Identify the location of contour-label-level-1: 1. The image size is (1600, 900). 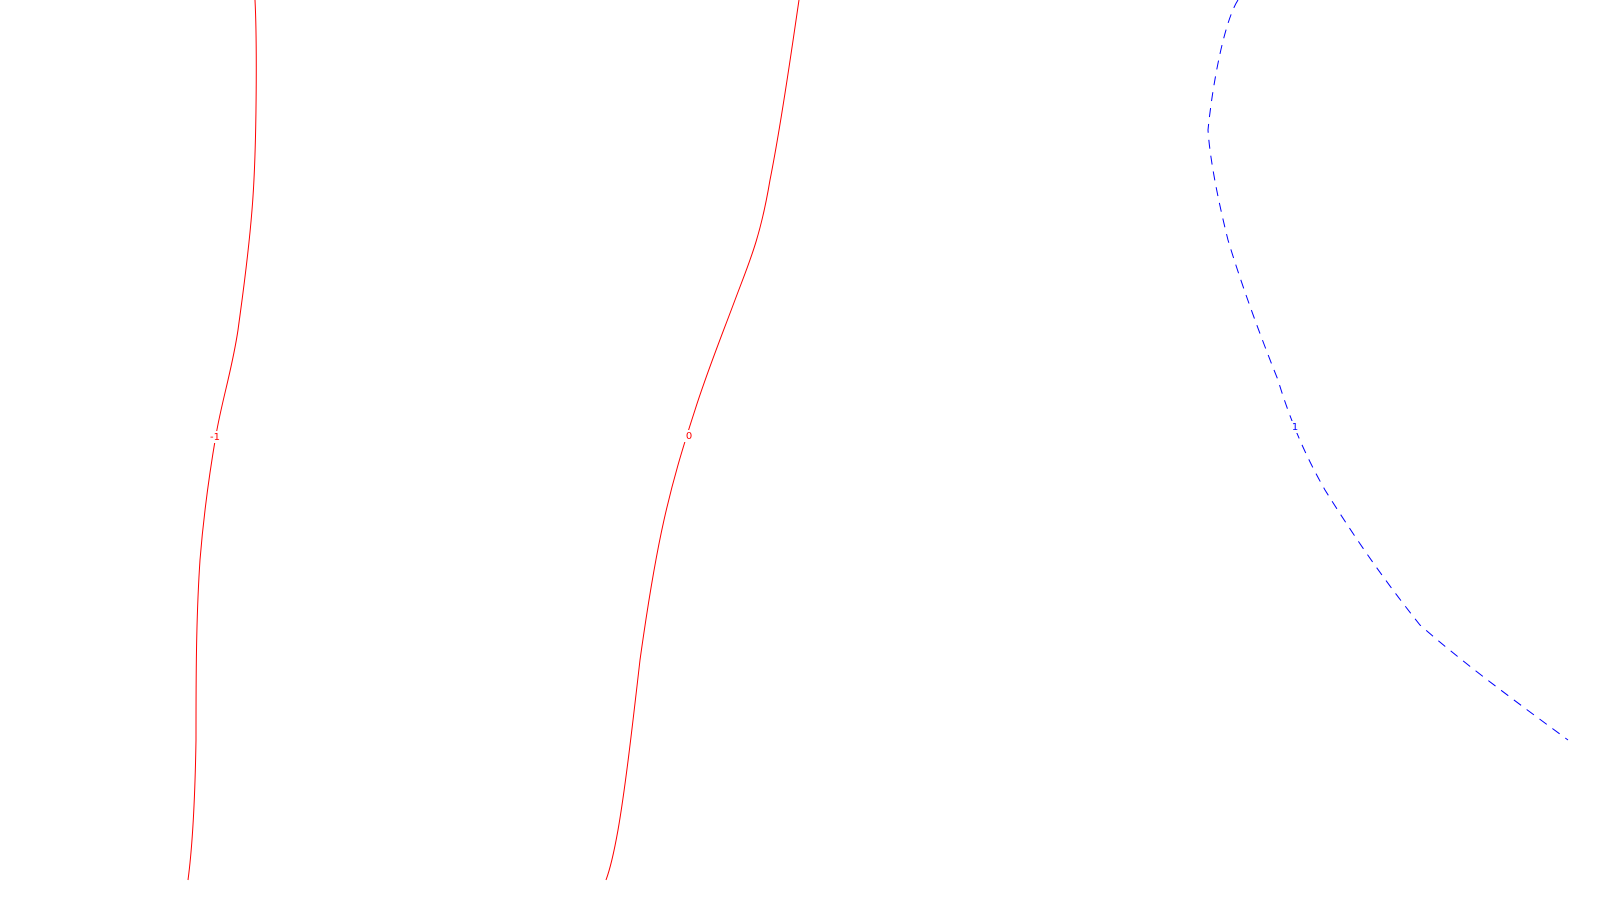
(1295, 427).